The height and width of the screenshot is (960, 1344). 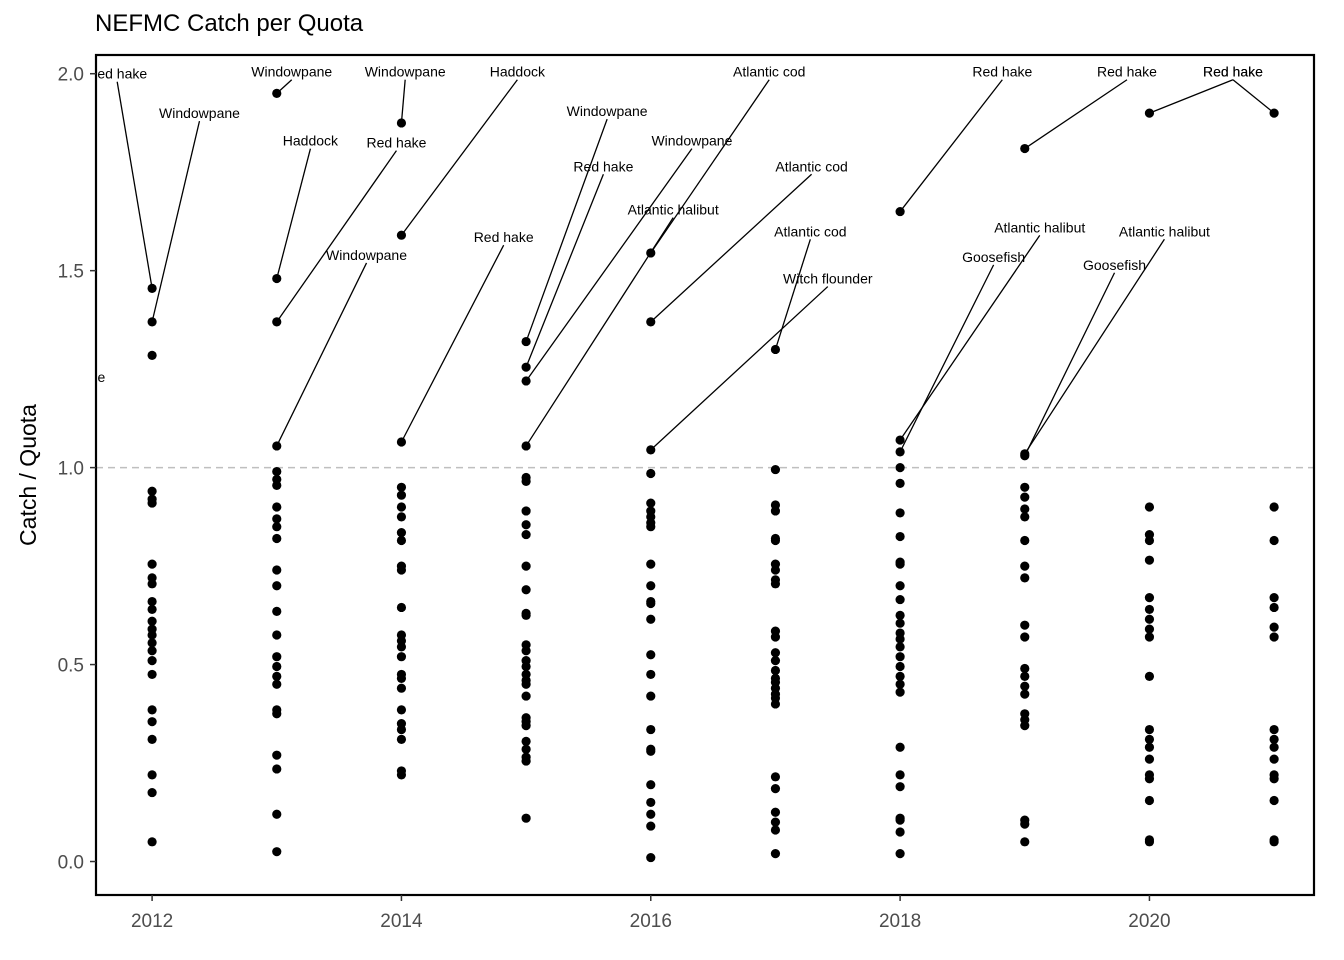 What do you see at coordinates (1114, 265) in the screenshot?
I see `annotation-label: Goosefish` at bounding box center [1114, 265].